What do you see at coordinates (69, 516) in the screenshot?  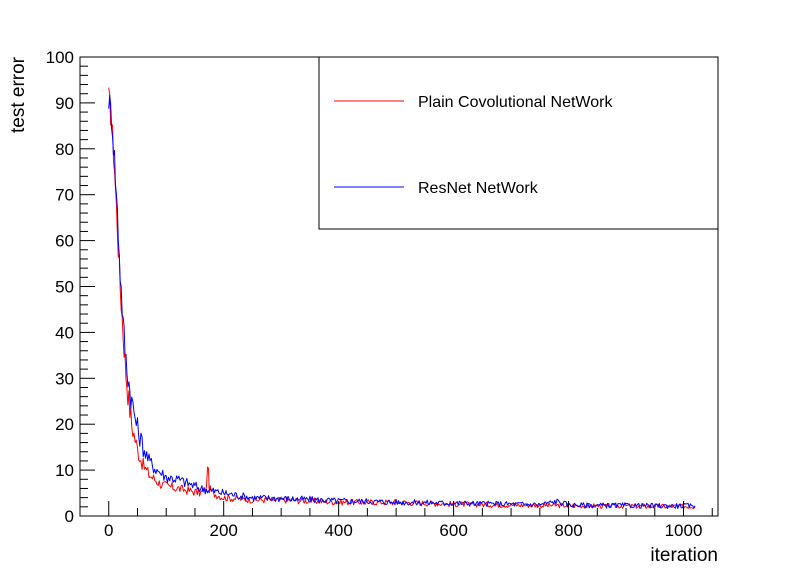 I see `y-tick-label: 0` at bounding box center [69, 516].